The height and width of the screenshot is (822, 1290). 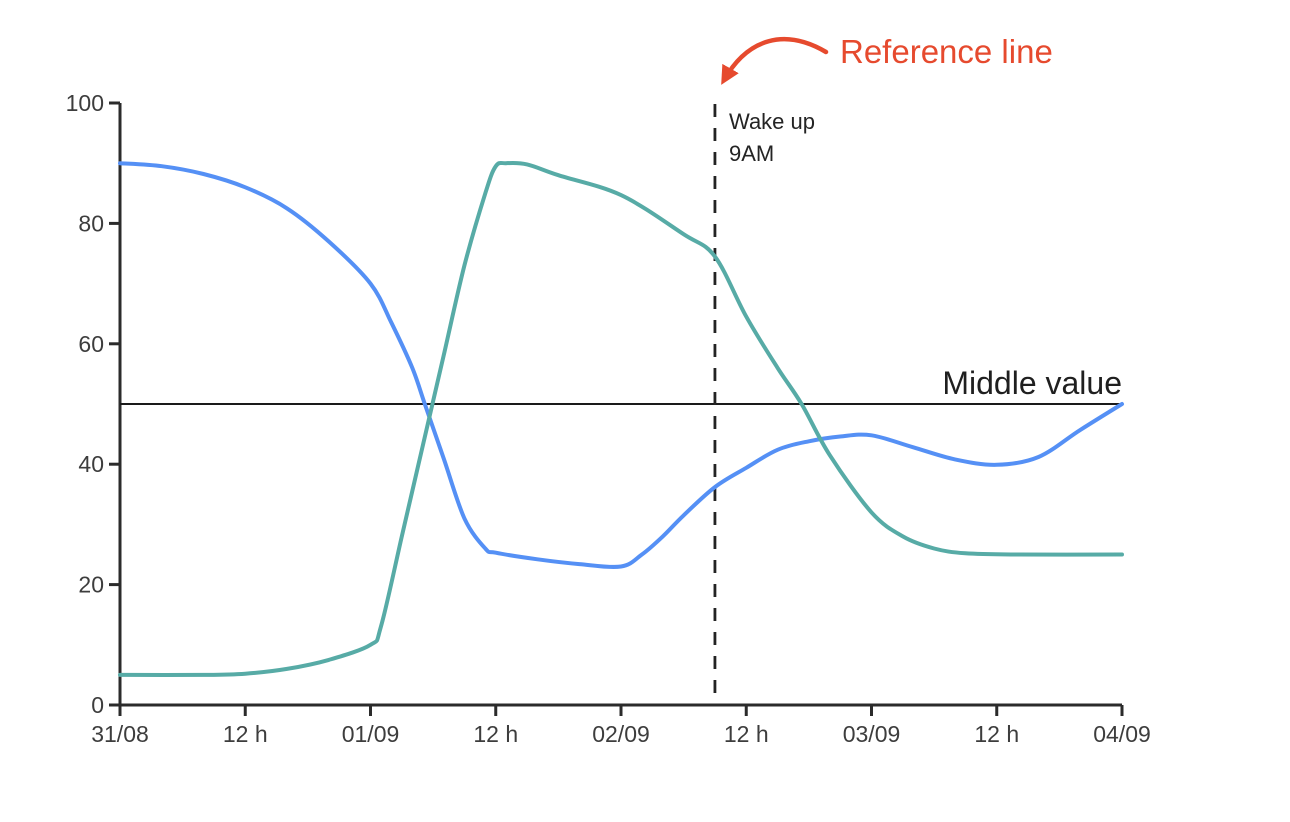 What do you see at coordinates (91, 585) in the screenshot?
I see `y-tick-label: 20` at bounding box center [91, 585].